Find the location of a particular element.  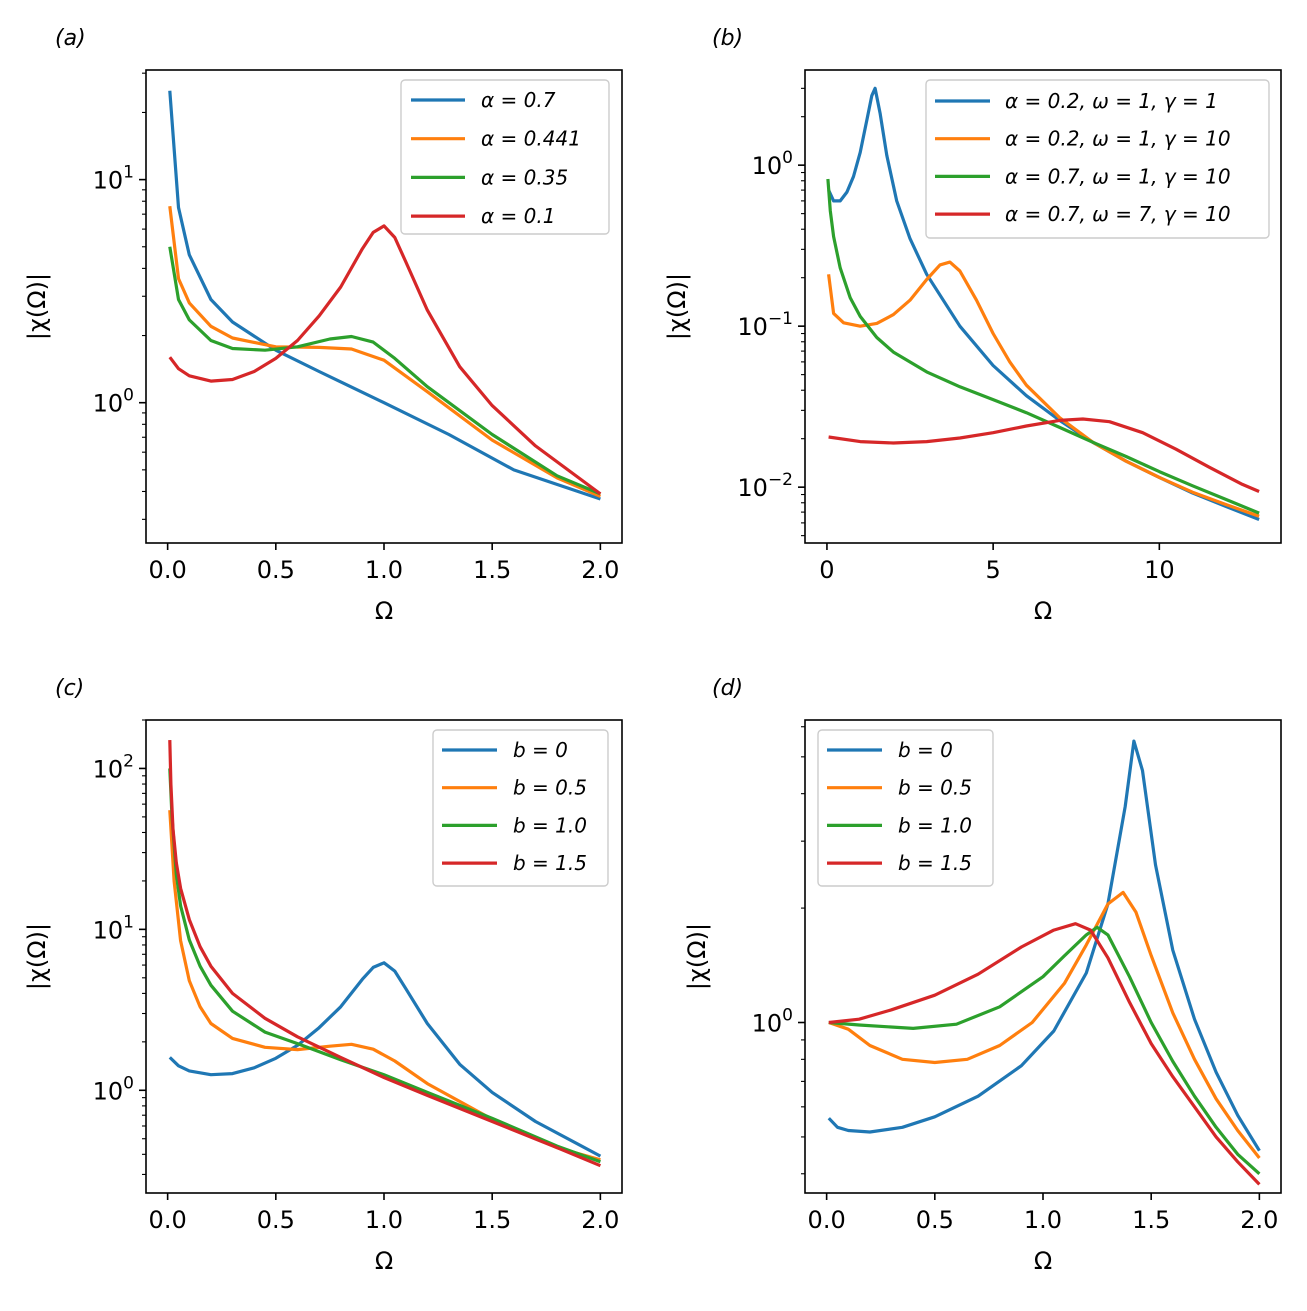

y-tick-label: 10⁻² is located at coordinates (765, 486).